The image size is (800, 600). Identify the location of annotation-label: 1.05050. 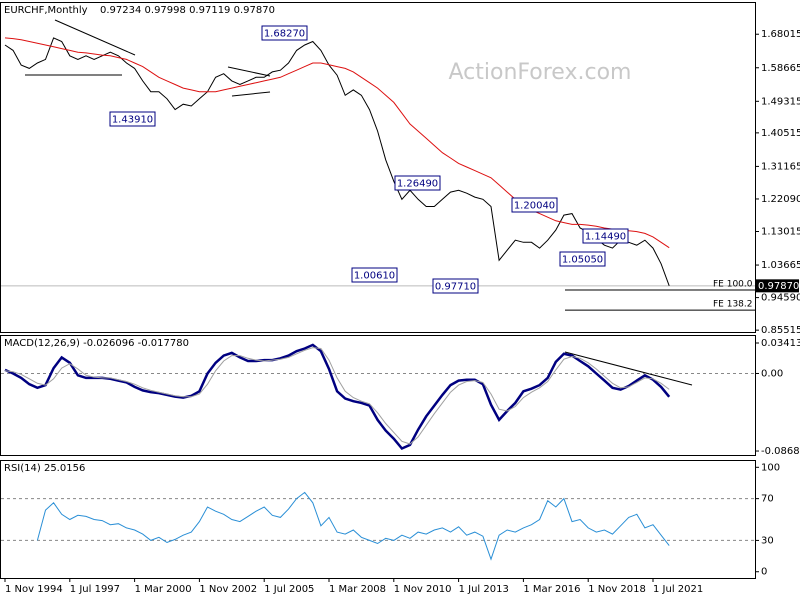
(582, 260).